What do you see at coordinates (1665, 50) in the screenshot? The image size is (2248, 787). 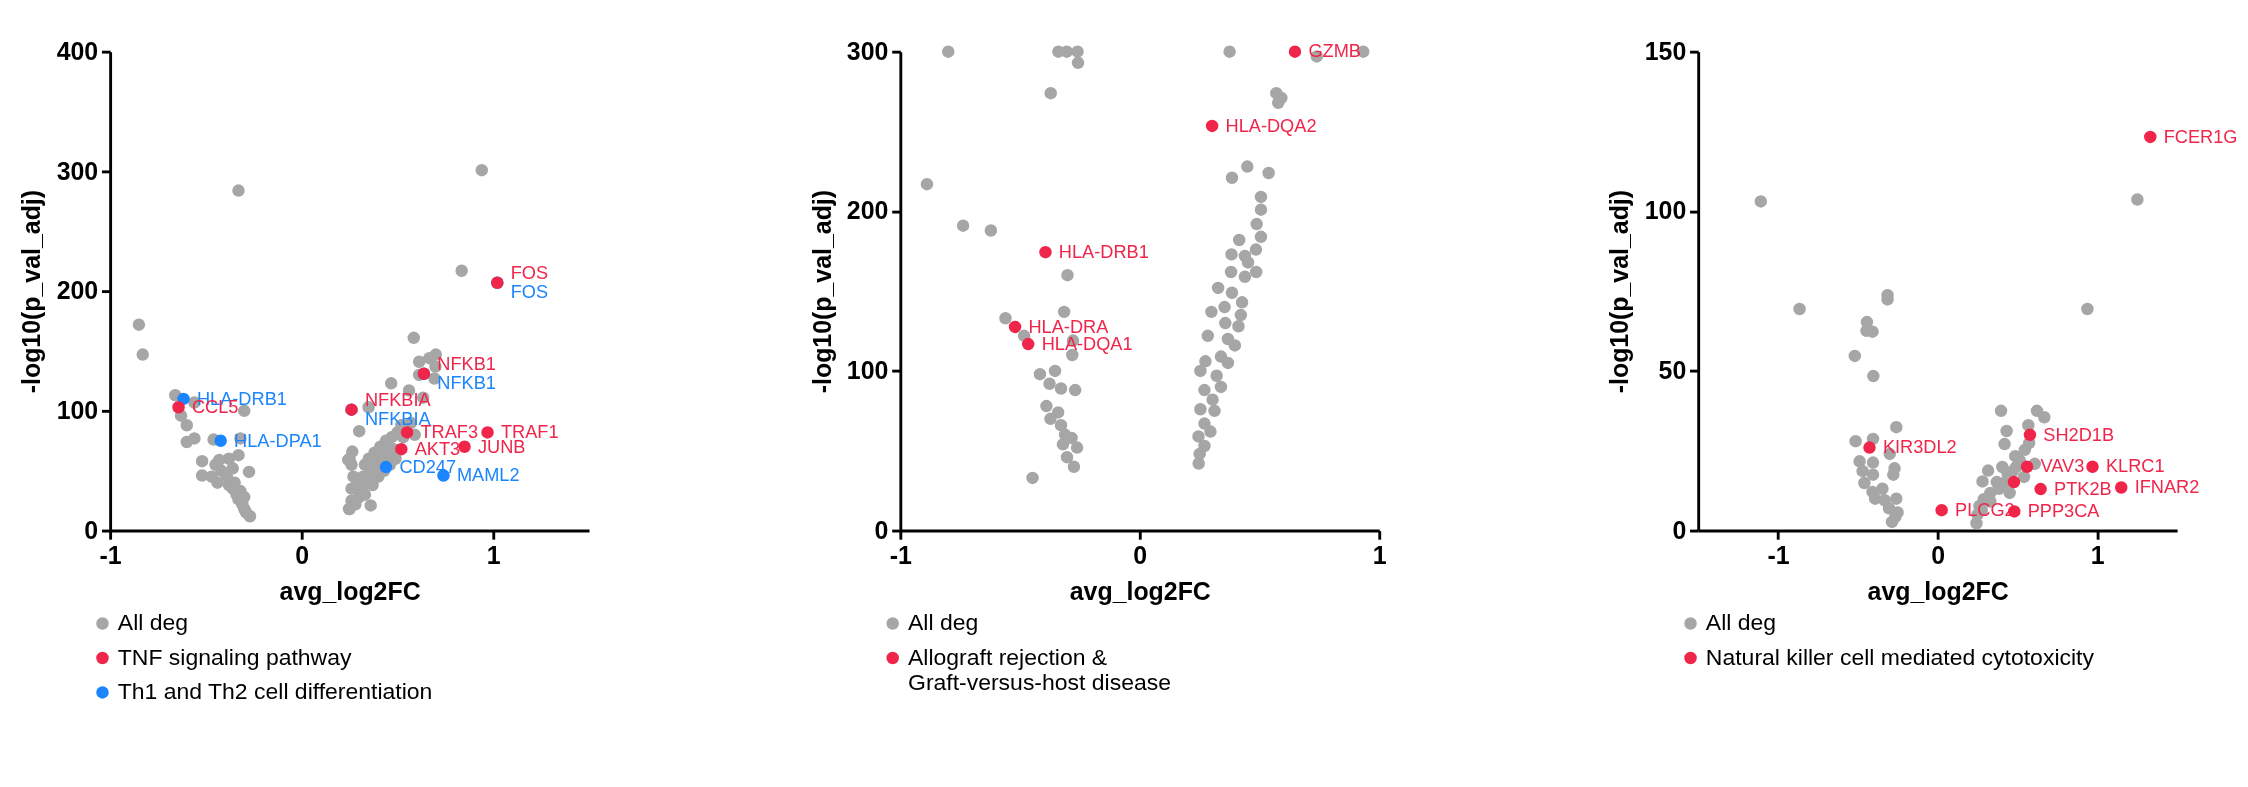 I see `y-tick-label: 150` at bounding box center [1665, 50].